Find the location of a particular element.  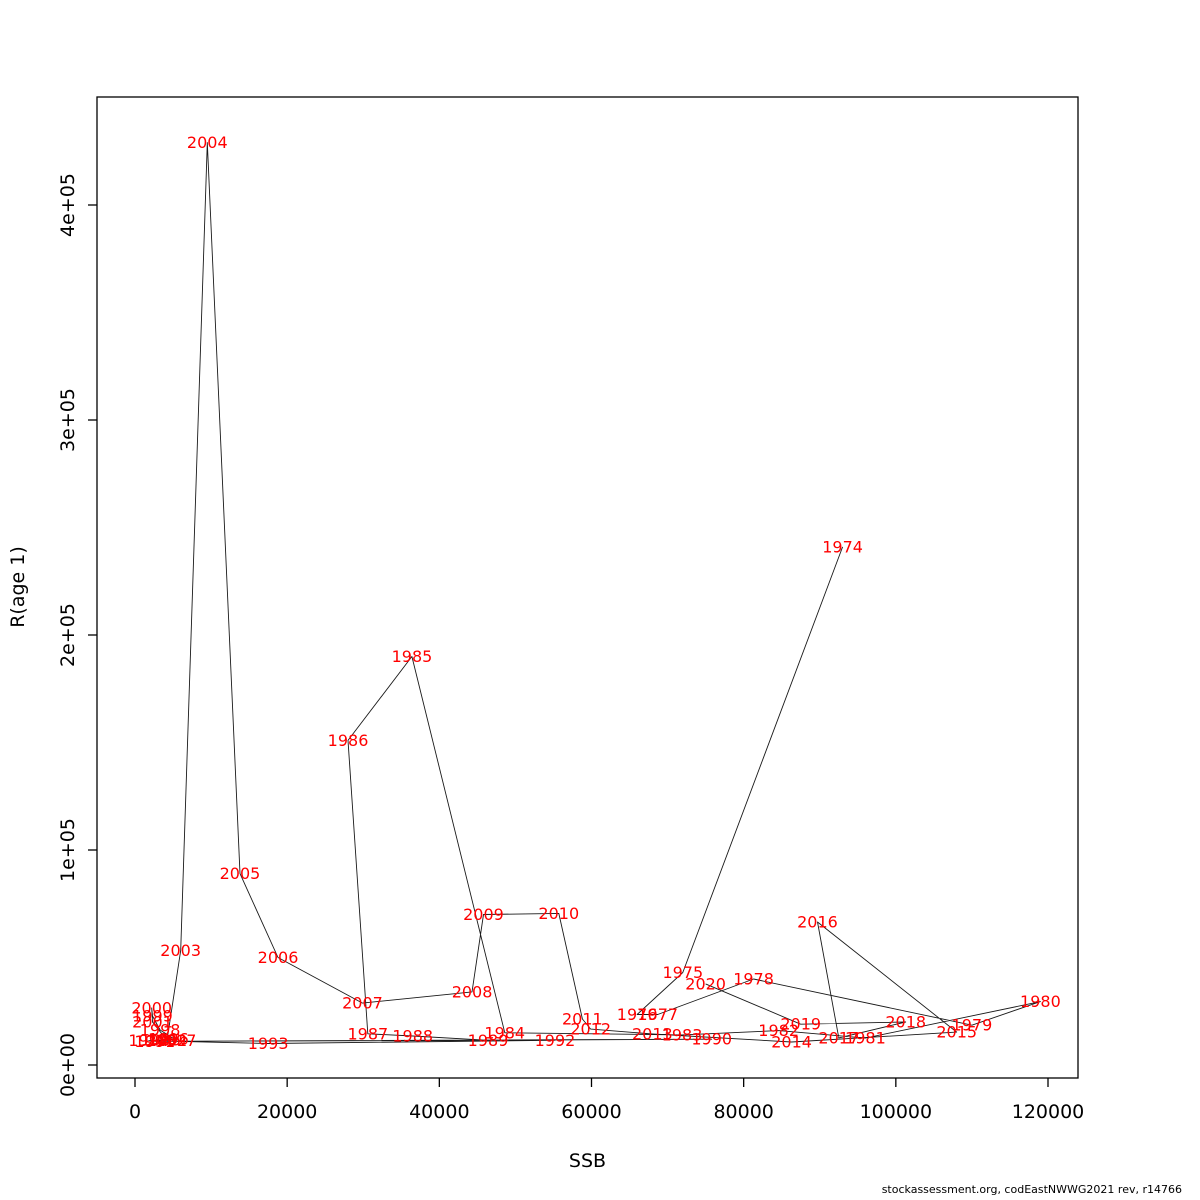

year-label-1992: 1992 is located at coordinates (555, 1040).